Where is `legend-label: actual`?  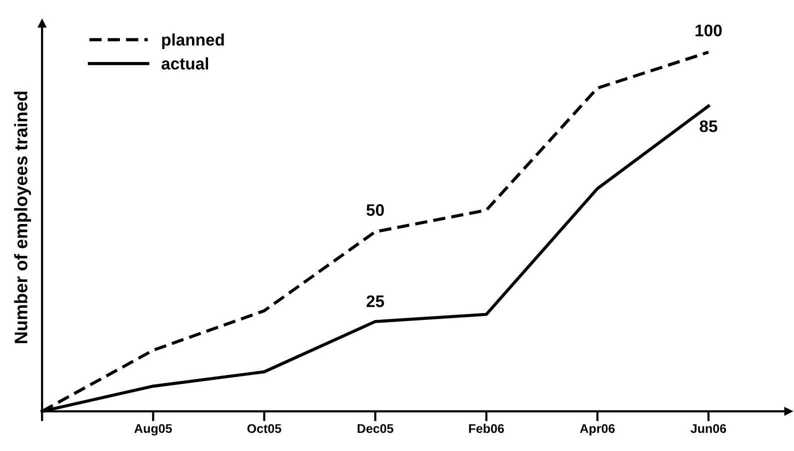
legend-label: actual is located at coordinates (185, 63).